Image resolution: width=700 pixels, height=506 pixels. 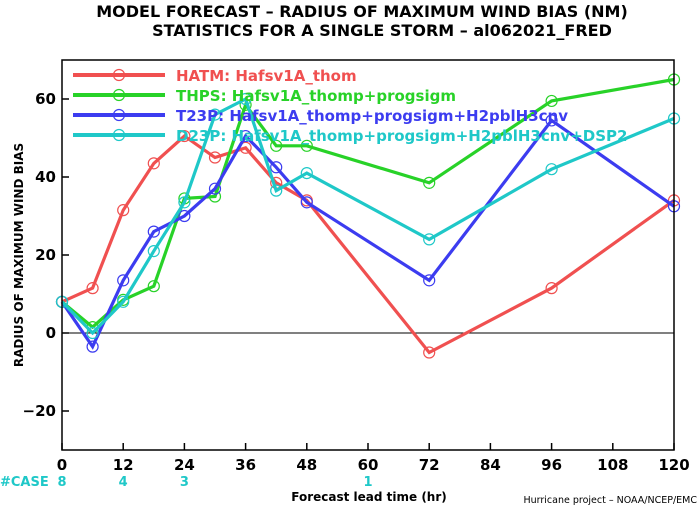 I want to click on x-tick-label: 84, so click(x=490, y=465).